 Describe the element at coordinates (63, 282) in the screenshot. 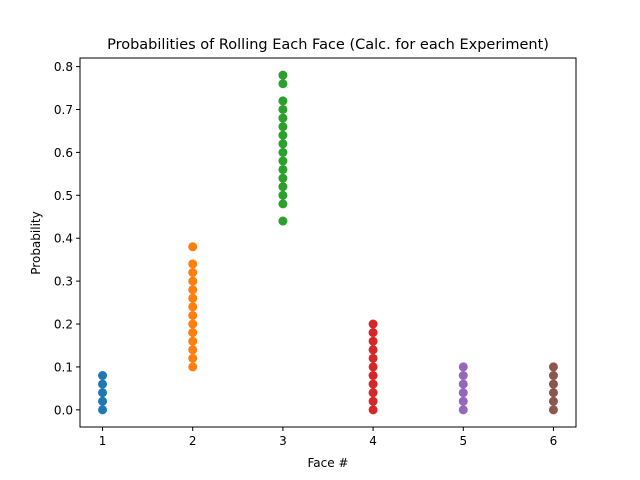

I see `y-tick-label: 0.3` at that location.